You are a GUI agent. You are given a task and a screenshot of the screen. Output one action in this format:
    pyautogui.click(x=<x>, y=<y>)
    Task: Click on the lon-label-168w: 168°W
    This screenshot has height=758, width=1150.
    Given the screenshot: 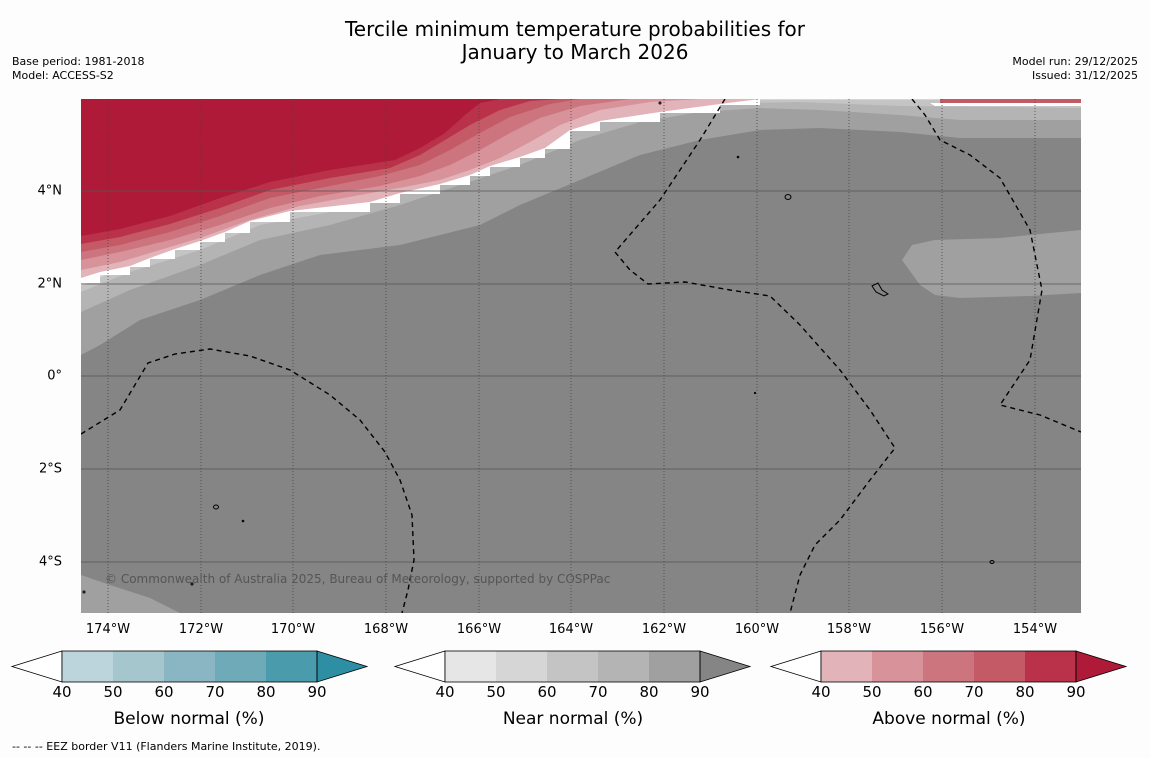 What is the action you would take?
    pyautogui.click(x=386, y=629)
    